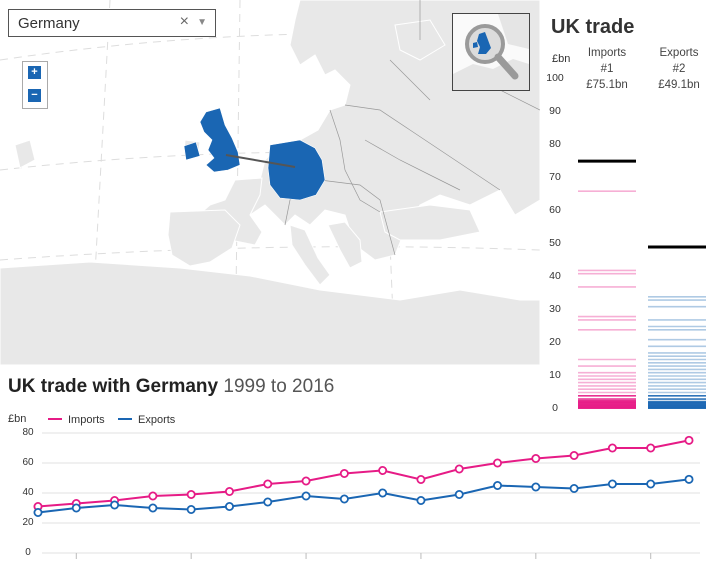  Describe the element at coordinates (555, 177) in the screenshot. I see `side-y-tick: 70` at that location.